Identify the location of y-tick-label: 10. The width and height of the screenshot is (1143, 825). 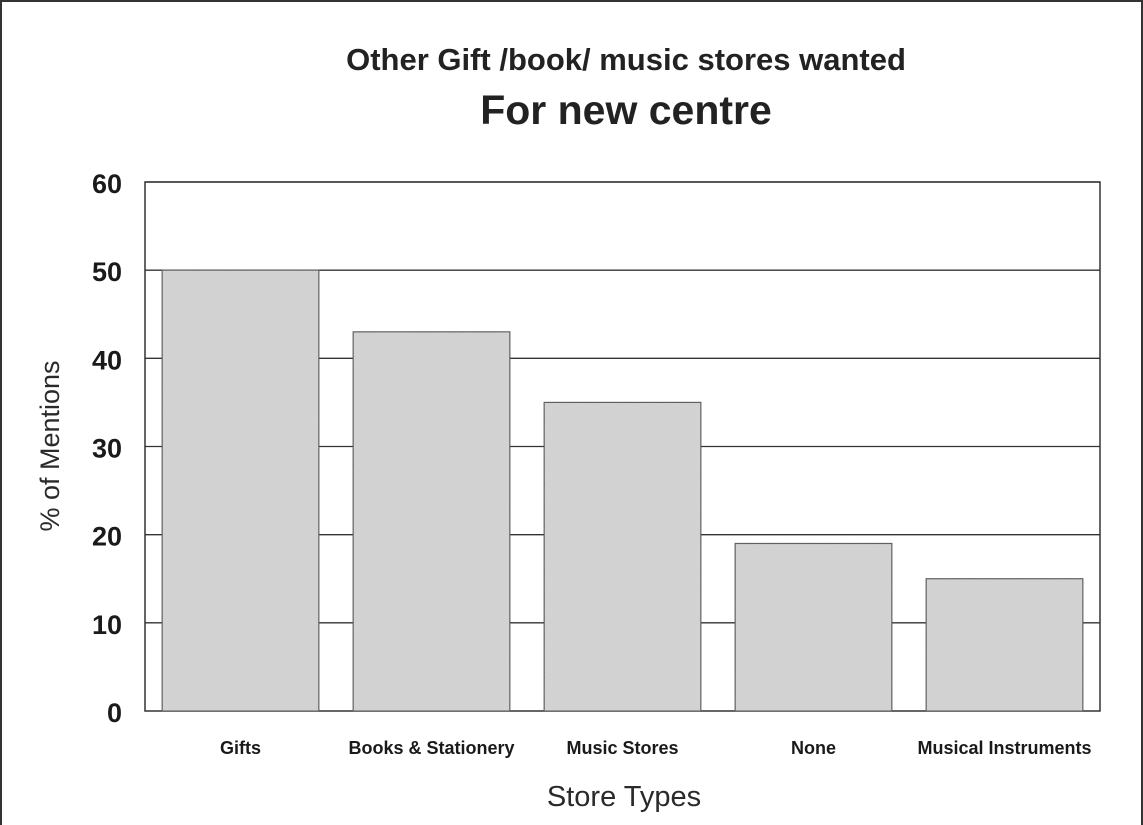
(107, 625).